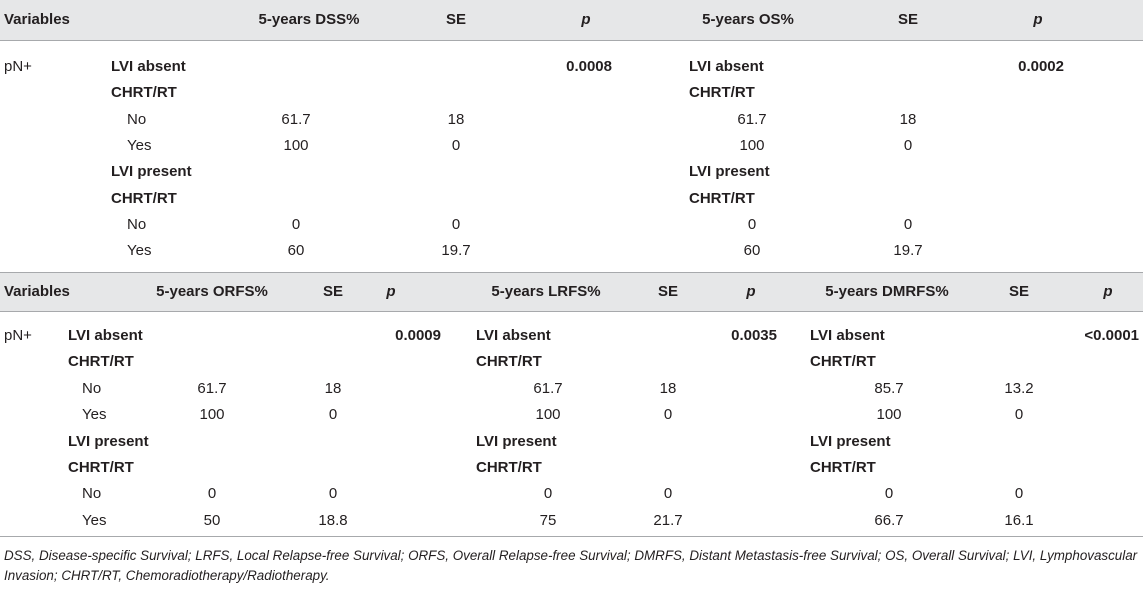  What do you see at coordinates (752, 119) in the screenshot?
I see `table1-os-value: 61.7` at bounding box center [752, 119].